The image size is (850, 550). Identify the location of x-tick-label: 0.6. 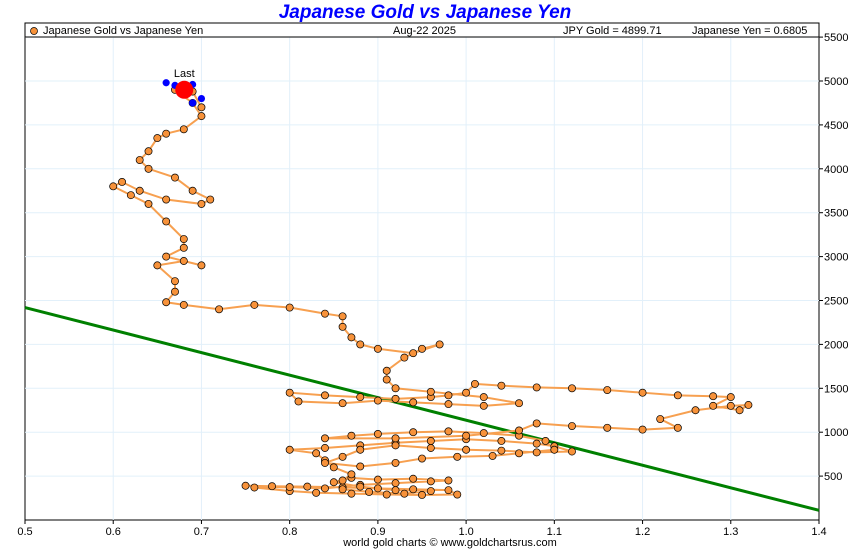
(113, 532).